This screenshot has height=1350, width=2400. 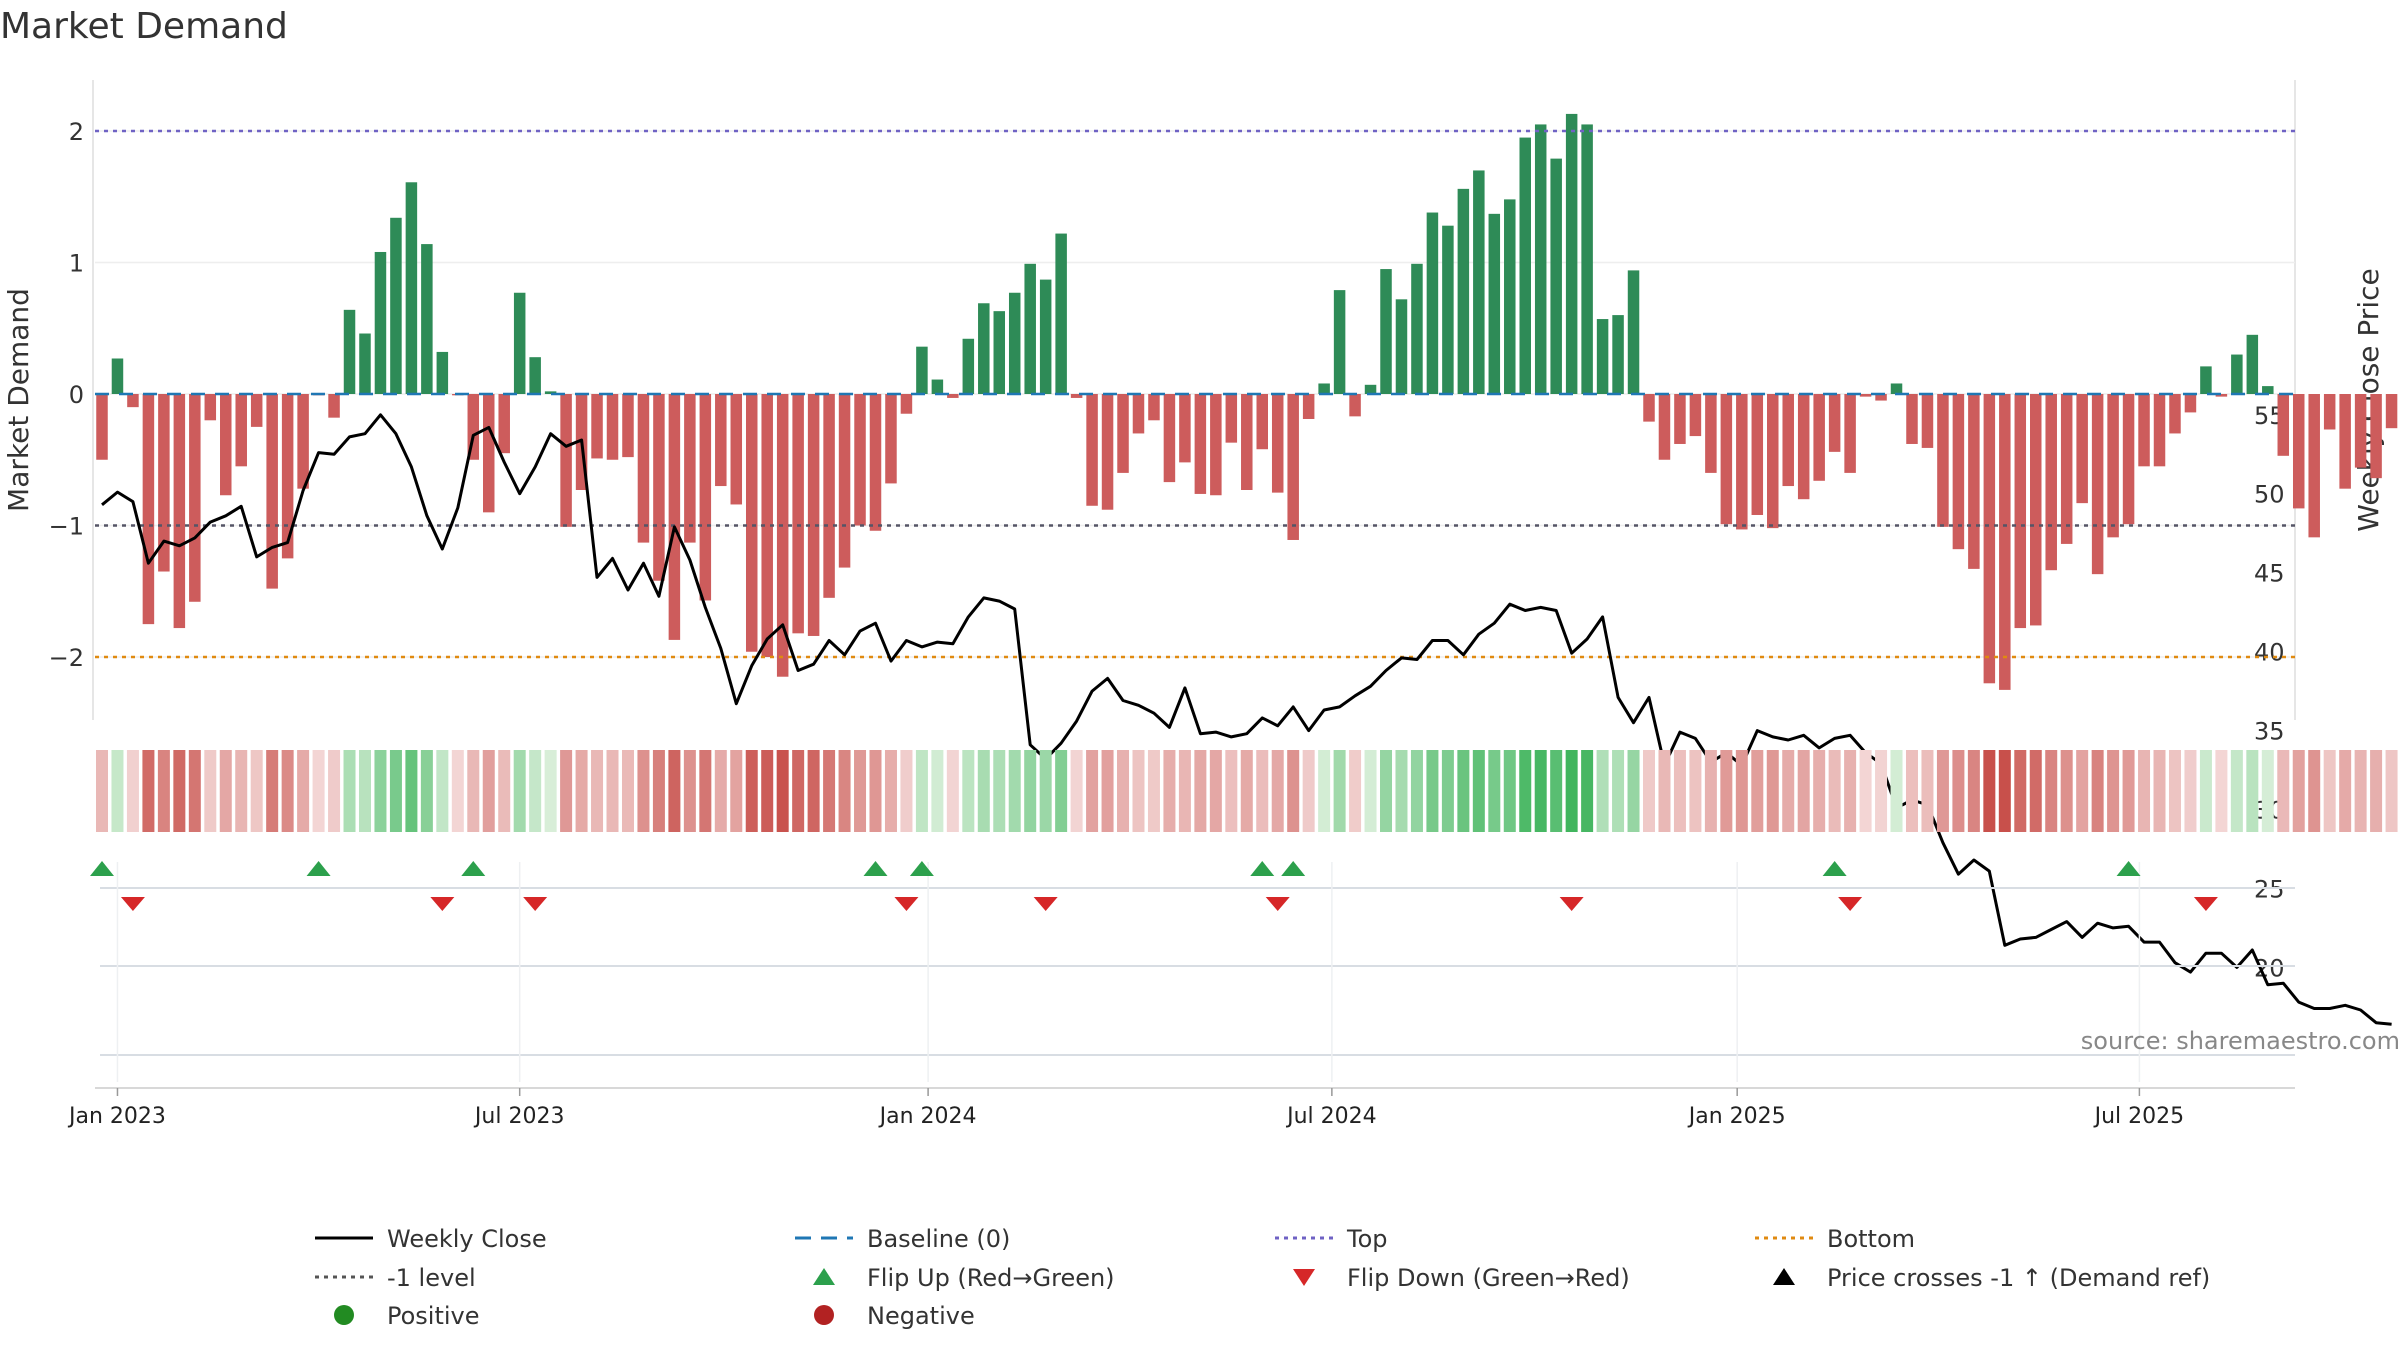 What do you see at coordinates (66, 658) in the screenshot?
I see `y-left-tick-label: −2` at bounding box center [66, 658].